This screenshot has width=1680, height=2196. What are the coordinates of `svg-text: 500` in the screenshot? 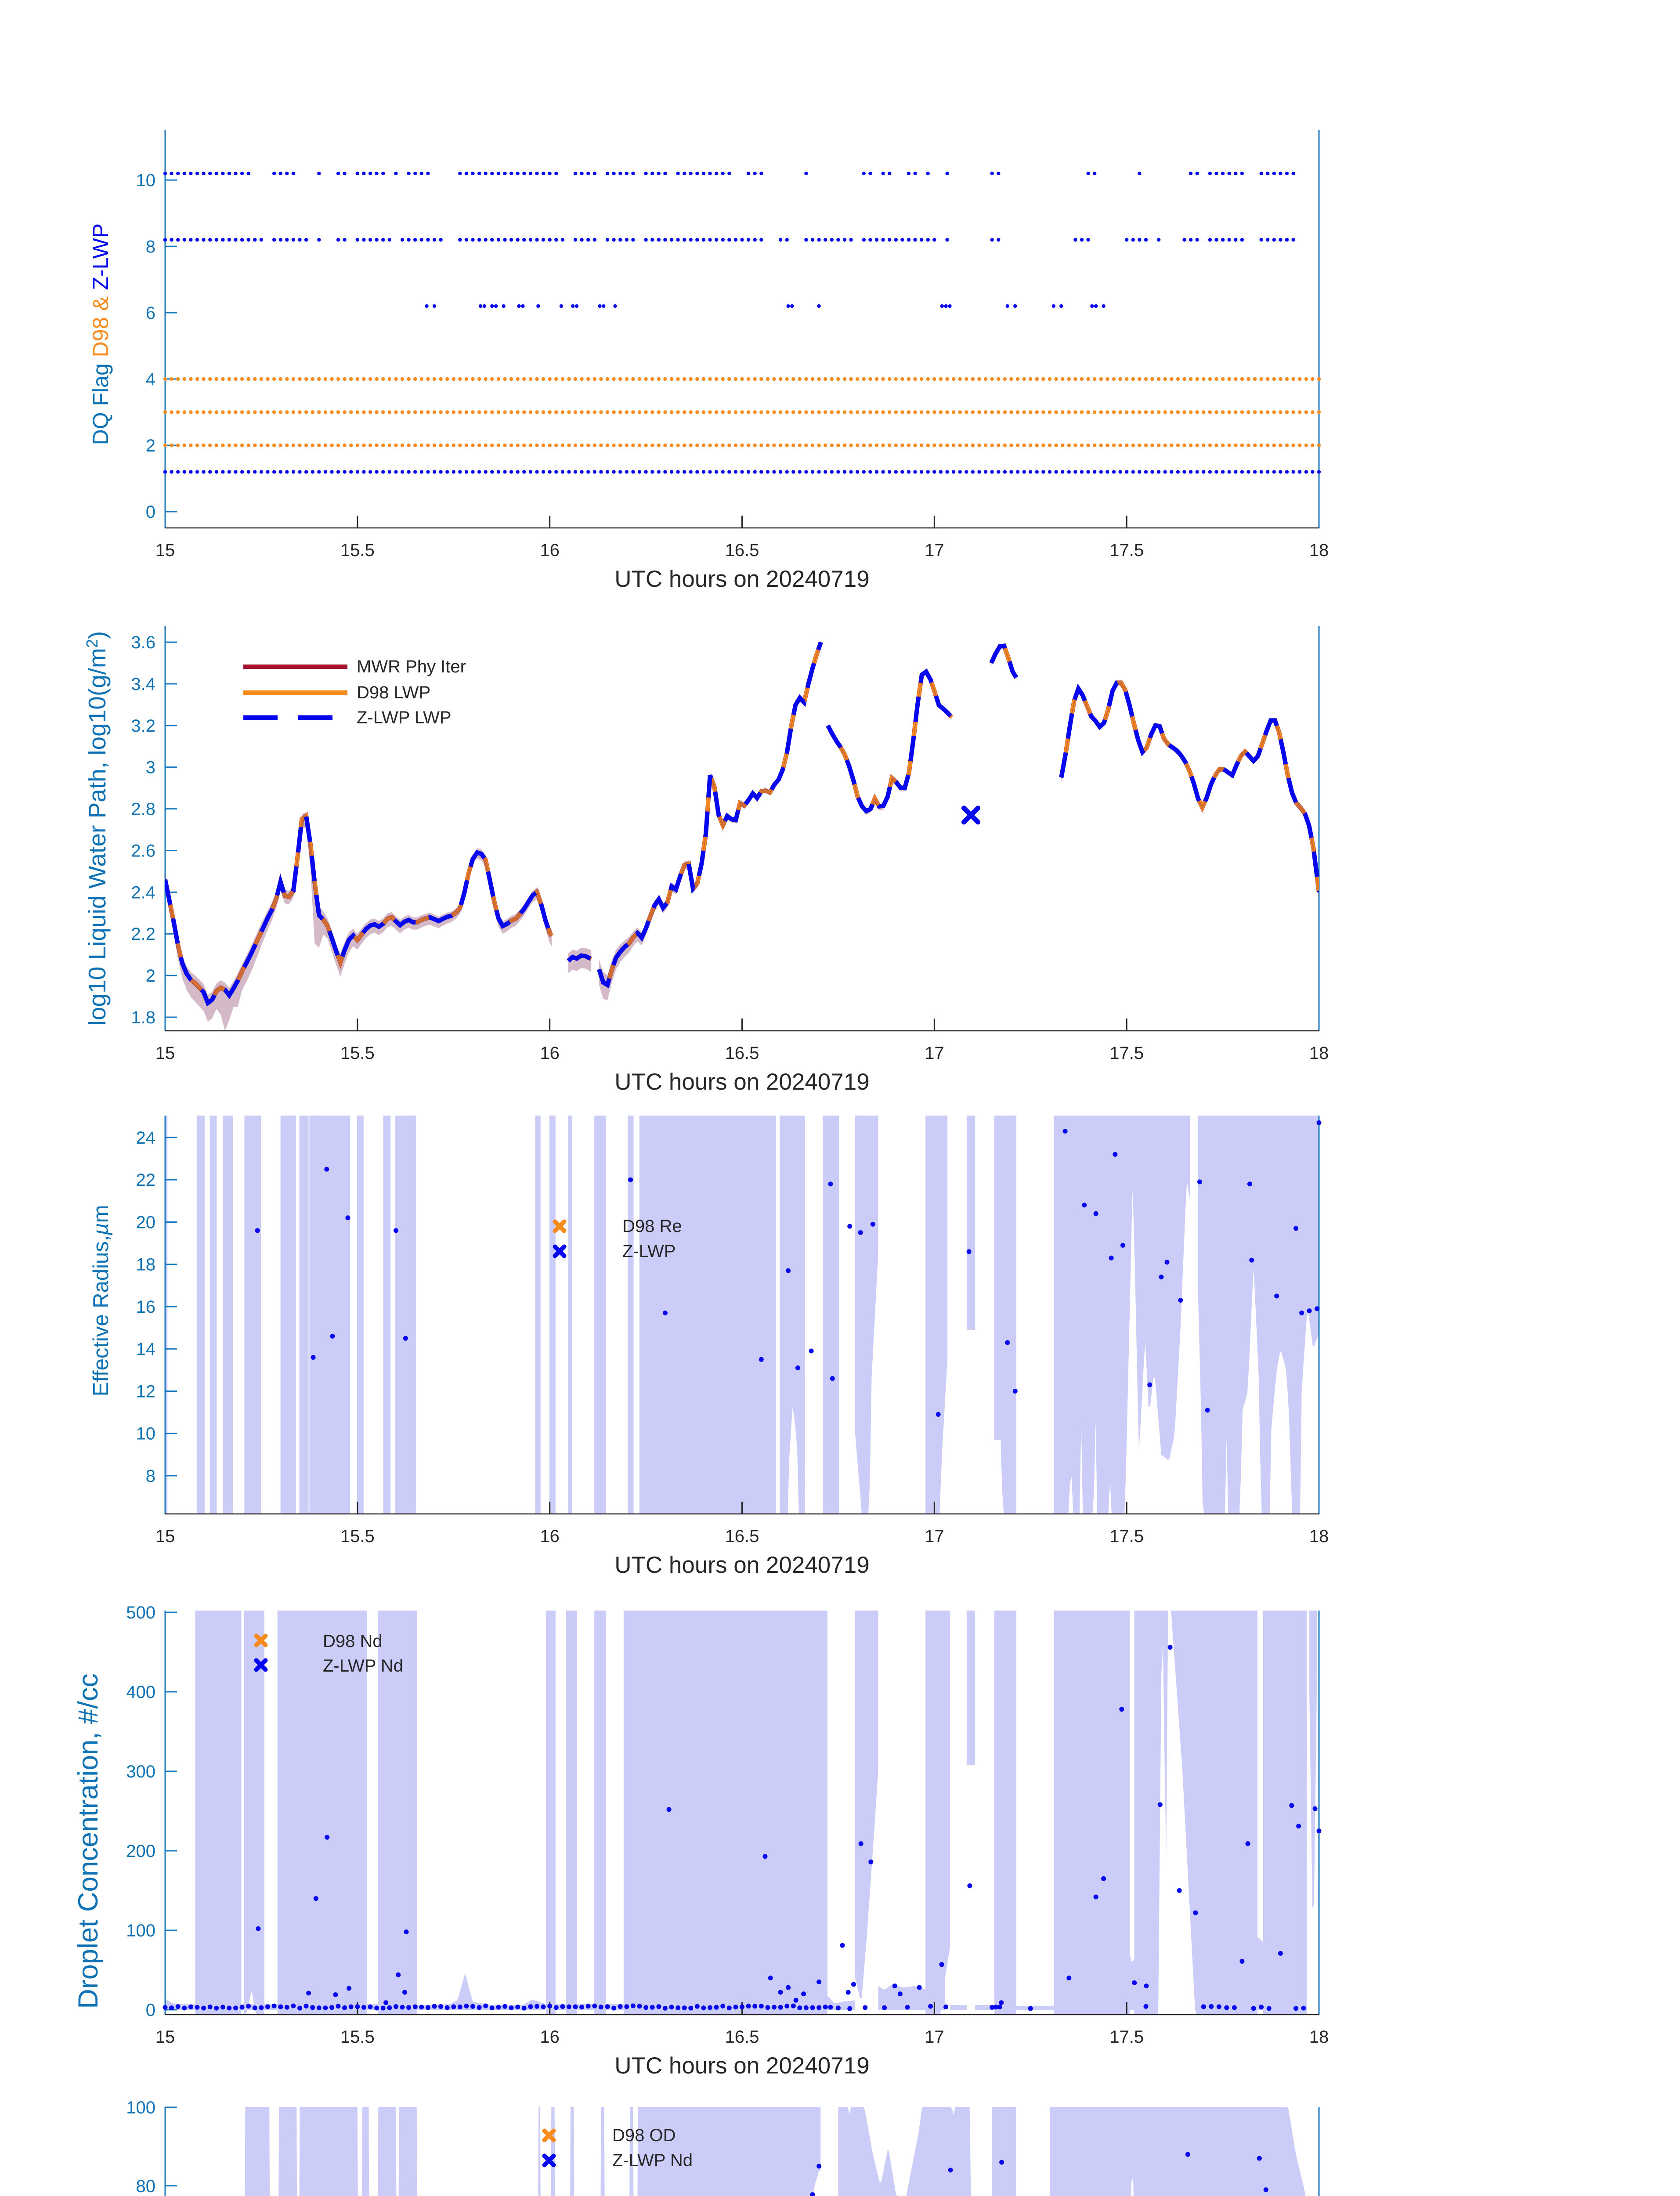 It's located at (140, 1612).